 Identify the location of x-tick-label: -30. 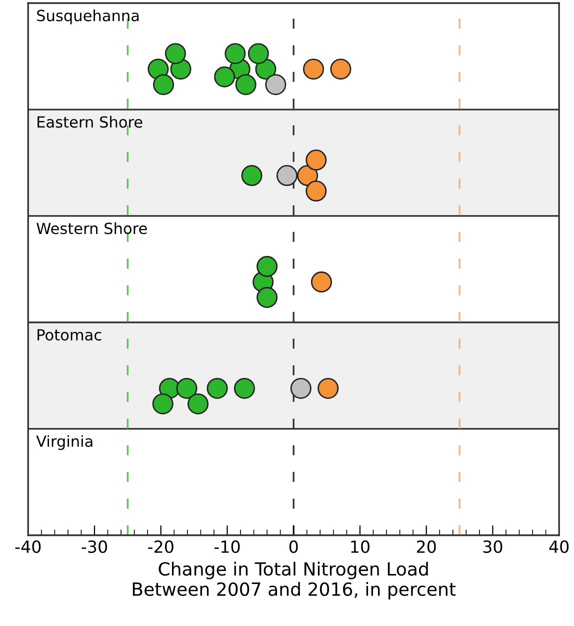
(94, 546).